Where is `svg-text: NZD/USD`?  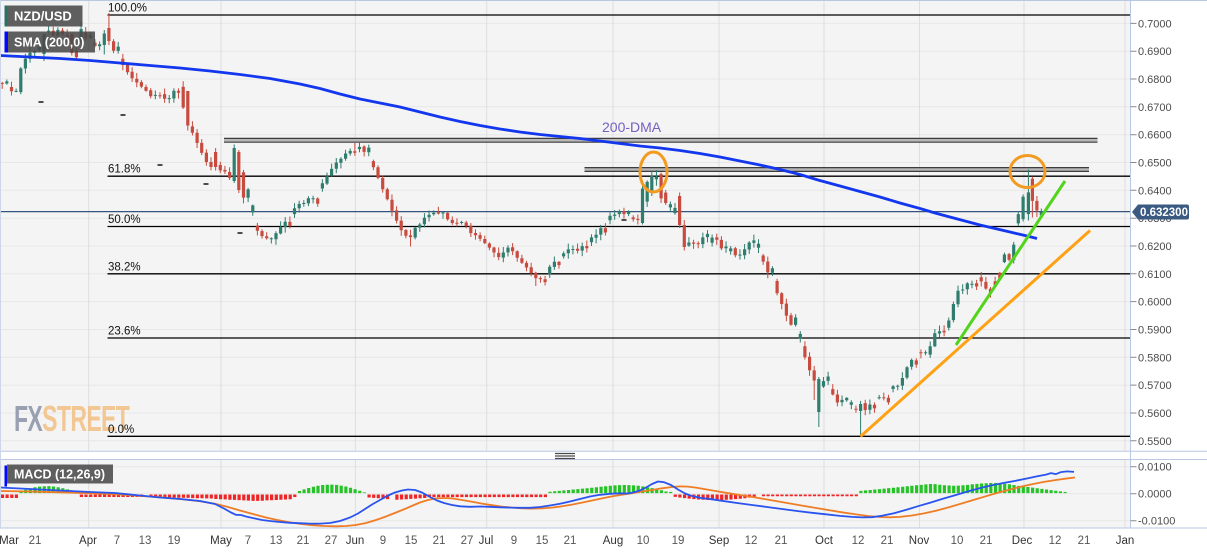
svg-text: NZD/USD is located at coordinates (43, 16).